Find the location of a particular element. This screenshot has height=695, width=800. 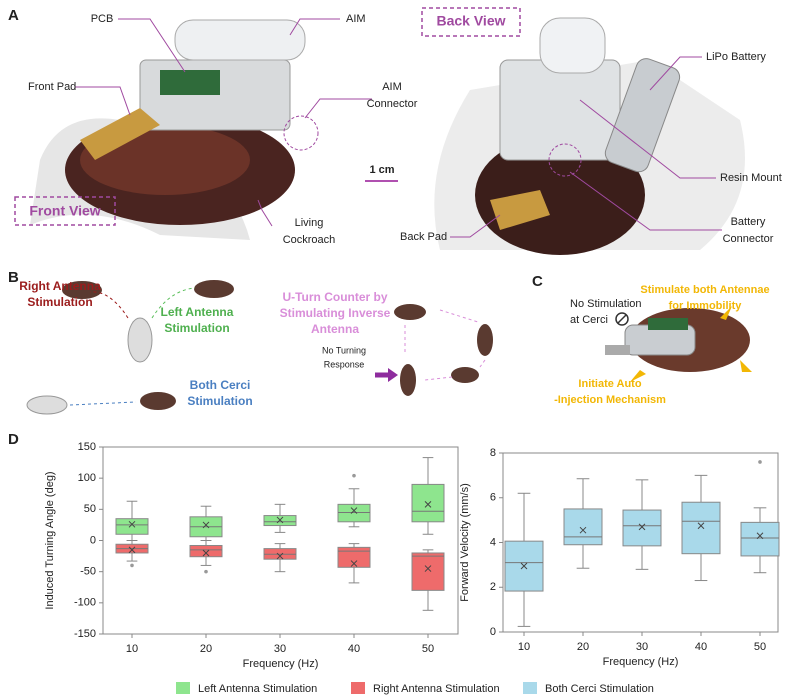

resin-mount-back is located at coordinates (560, 110).